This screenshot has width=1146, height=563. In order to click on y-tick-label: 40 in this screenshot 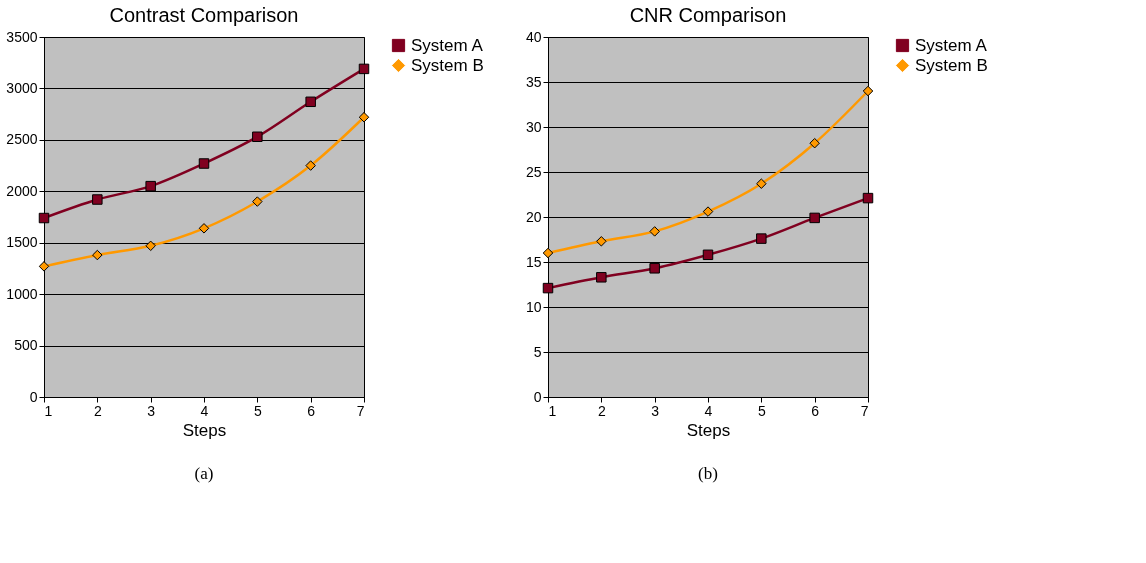, I will do `click(533, 36)`.